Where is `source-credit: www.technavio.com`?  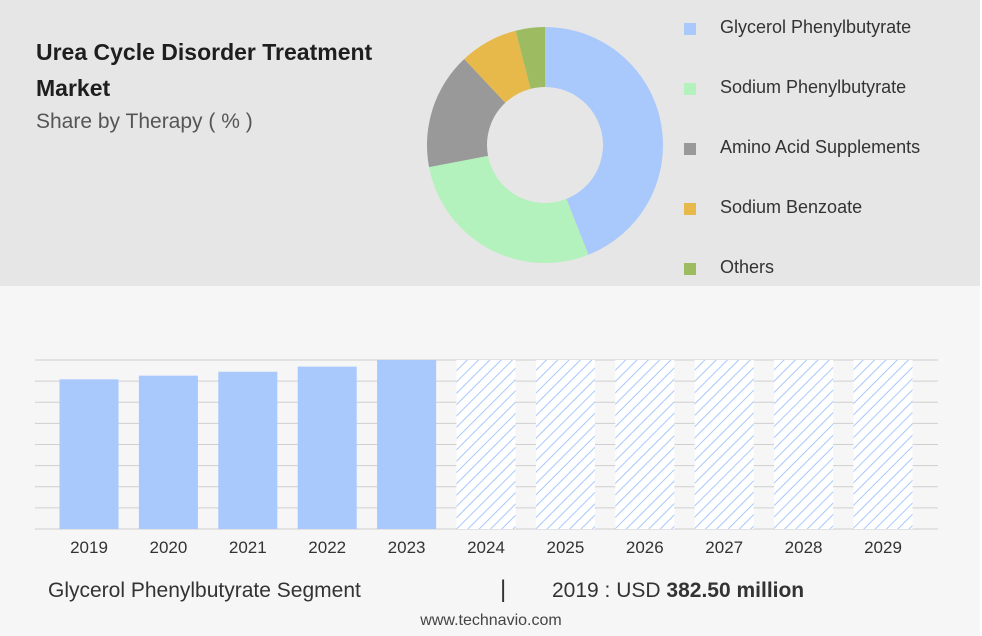
source-credit: www.technavio.com is located at coordinates (491, 620).